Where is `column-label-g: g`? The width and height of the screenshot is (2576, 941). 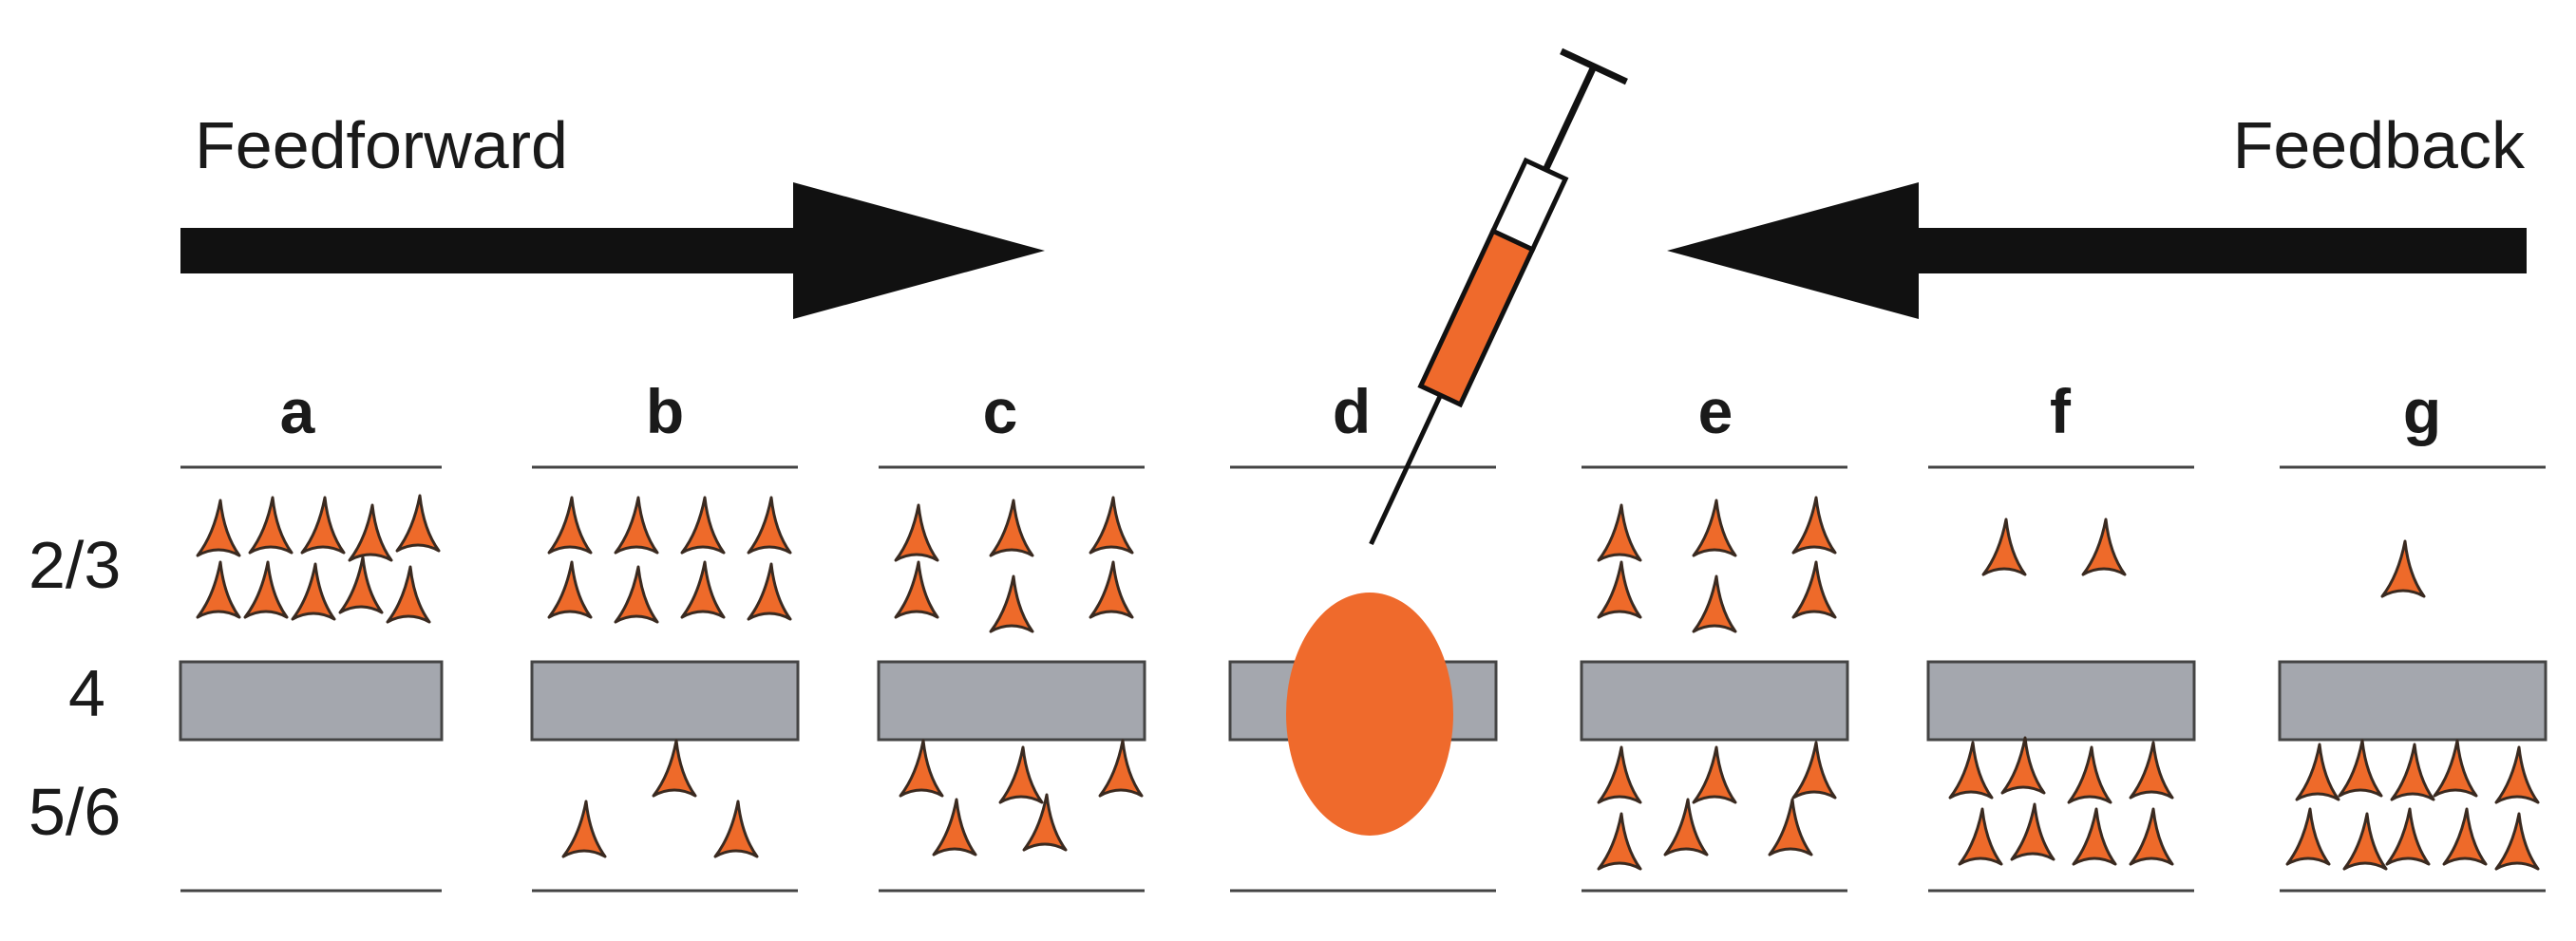
column-label-g: g is located at coordinates (2422, 411).